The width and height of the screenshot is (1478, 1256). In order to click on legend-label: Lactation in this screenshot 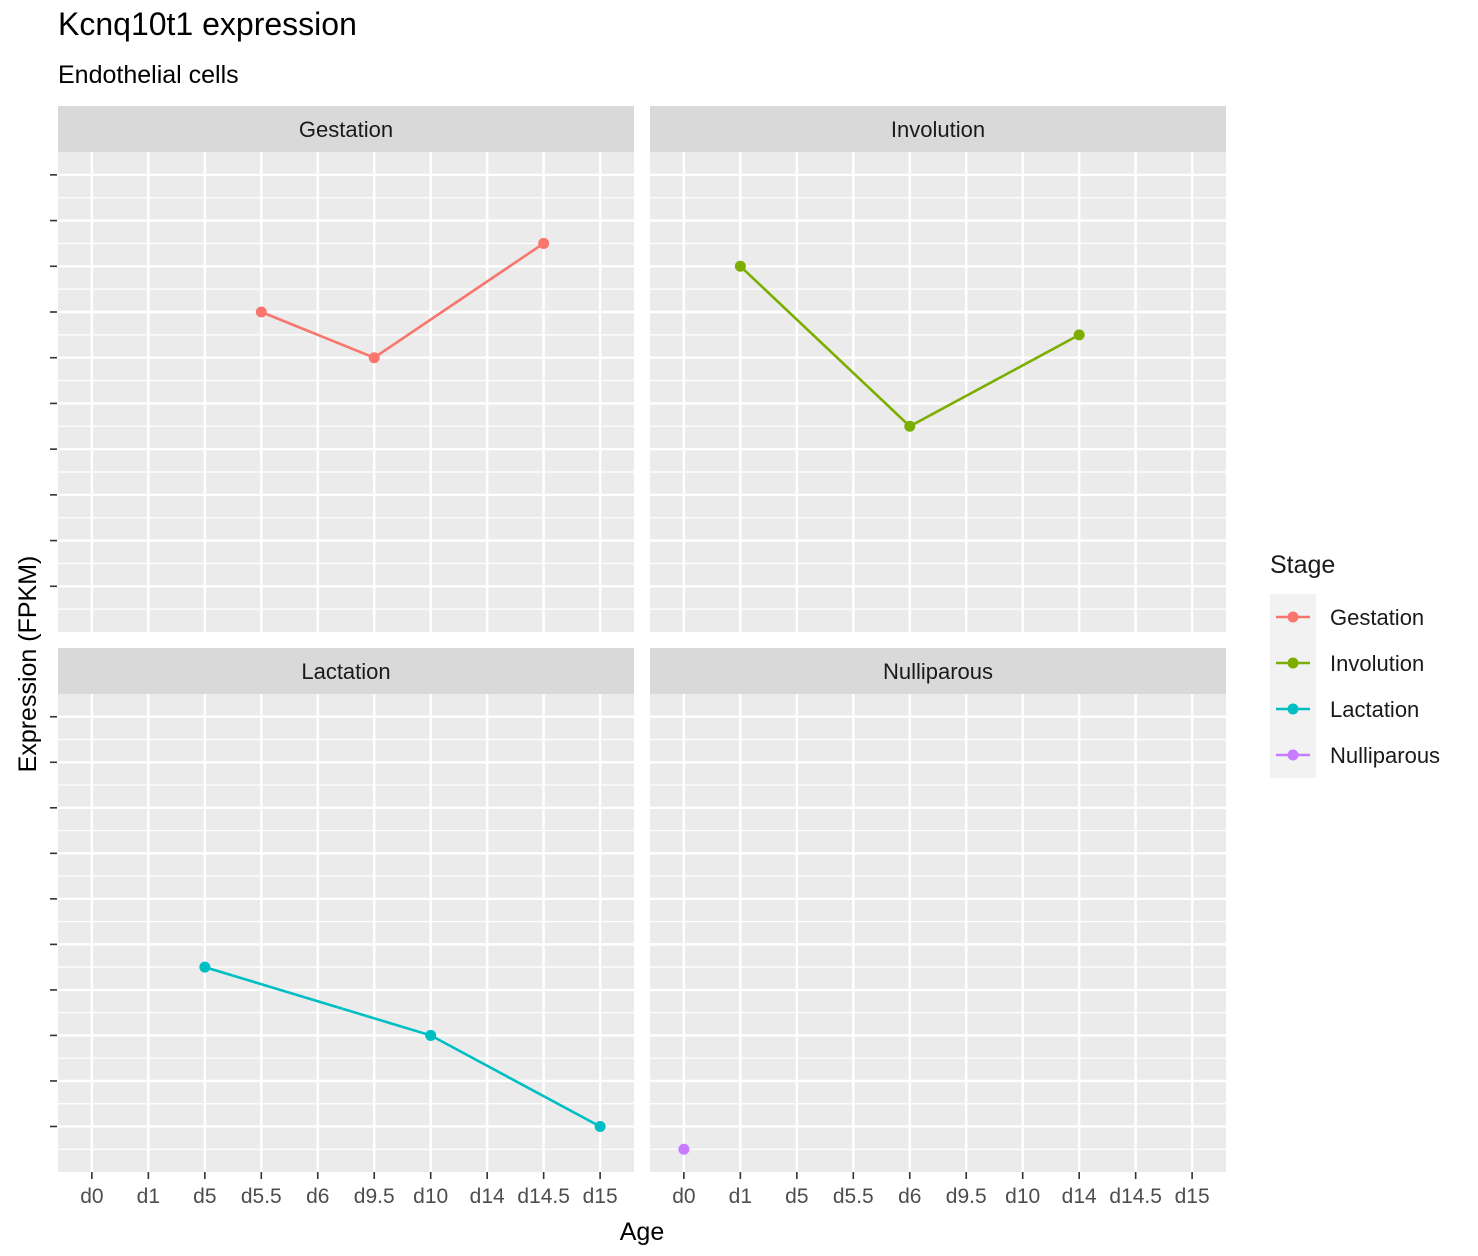, I will do `click(1374, 709)`.